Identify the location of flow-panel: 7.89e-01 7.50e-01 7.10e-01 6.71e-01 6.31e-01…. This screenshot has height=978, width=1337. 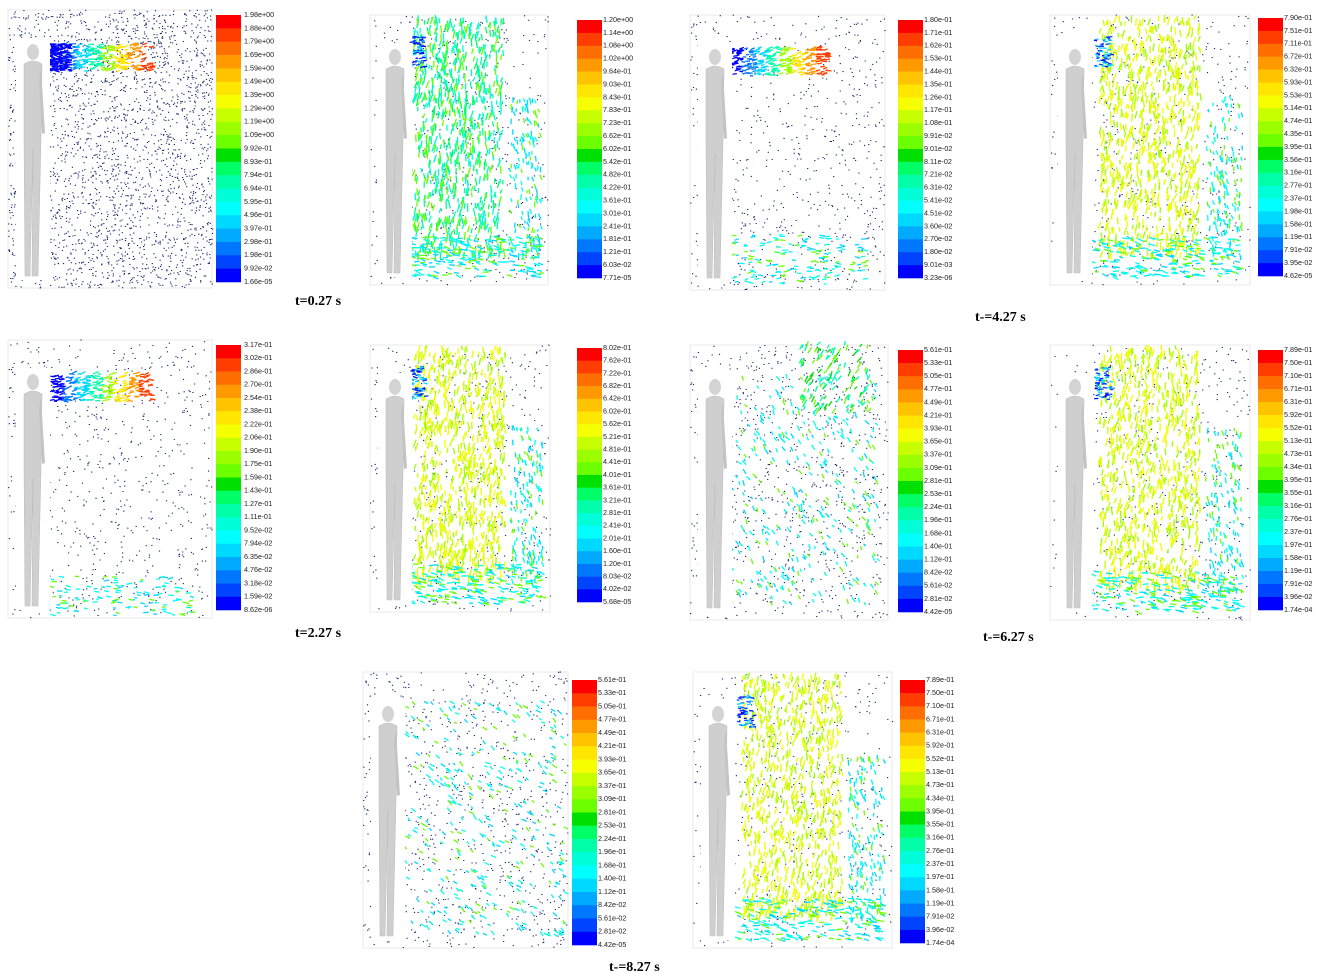
(823, 810).